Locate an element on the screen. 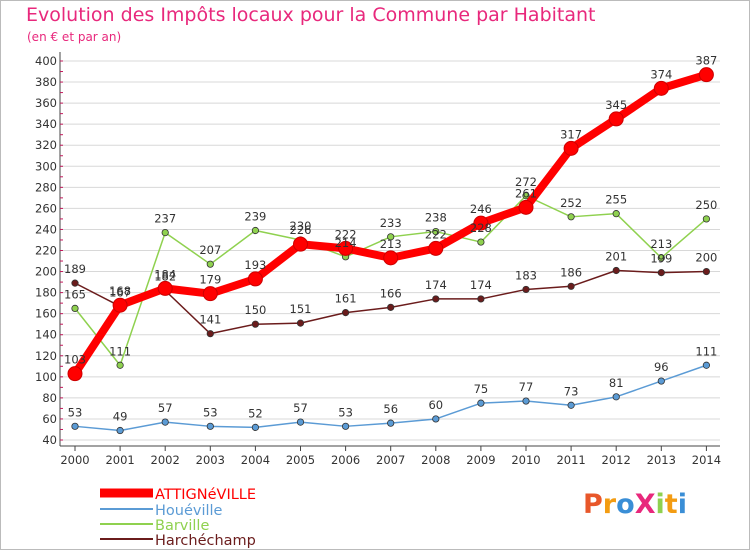 The width and height of the screenshot is (750, 550). data-label: 317 is located at coordinates (571, 134).